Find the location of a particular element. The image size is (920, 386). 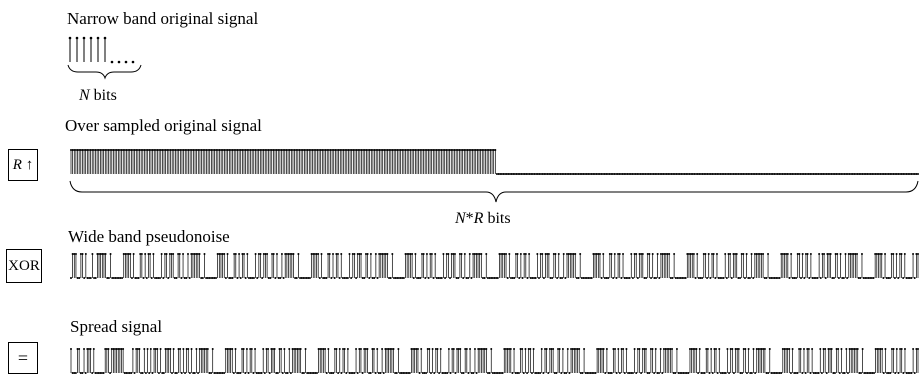

upsample-operator-box: R ↑ is located at coordinates (23, 165).